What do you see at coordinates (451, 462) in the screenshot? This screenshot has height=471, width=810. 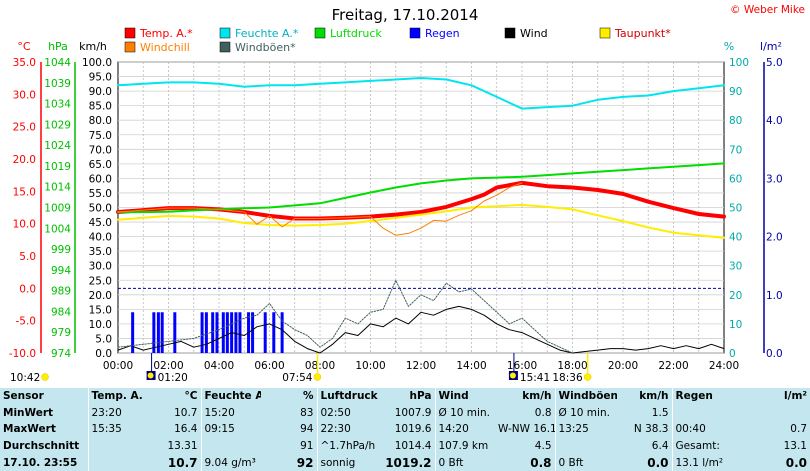 I see `stats-wind-desc: 0 Bft` at bounding box center [451, 462].